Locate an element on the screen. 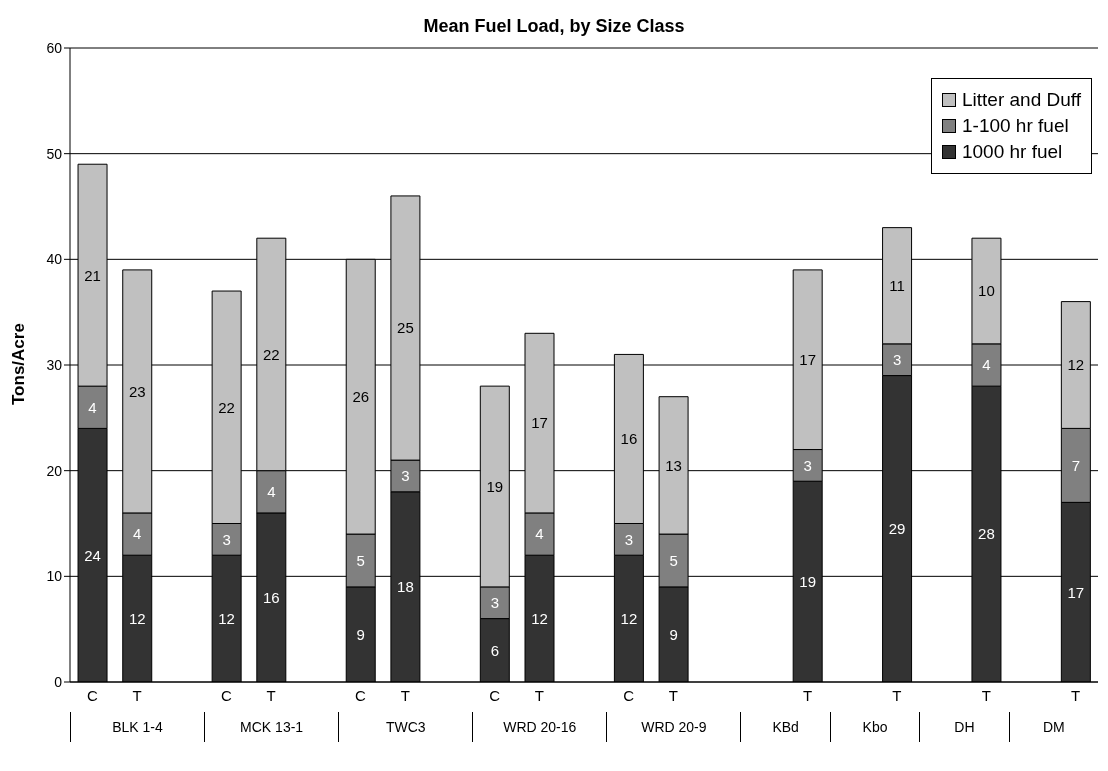 The height and width of the screenshot is (771, 1108). y-tick-label: 40 is located at coordinates (54, 259).